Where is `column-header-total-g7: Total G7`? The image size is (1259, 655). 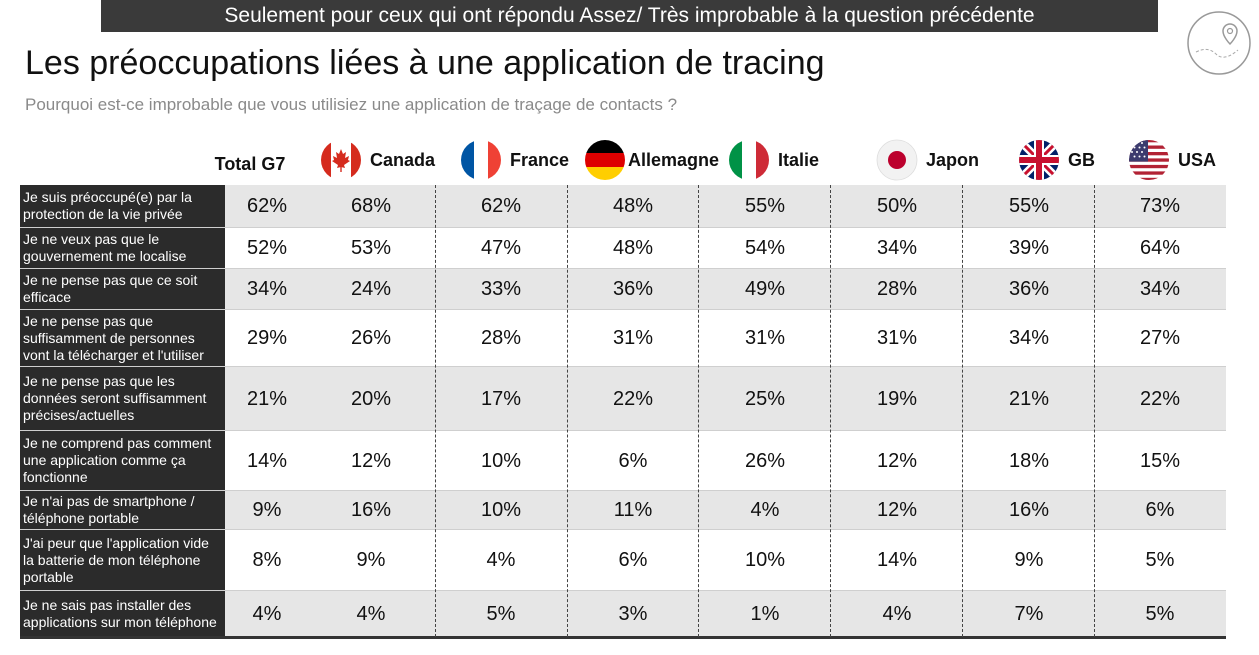 column-header-total-g7: Total G7 is located at coordinates (250, 164).